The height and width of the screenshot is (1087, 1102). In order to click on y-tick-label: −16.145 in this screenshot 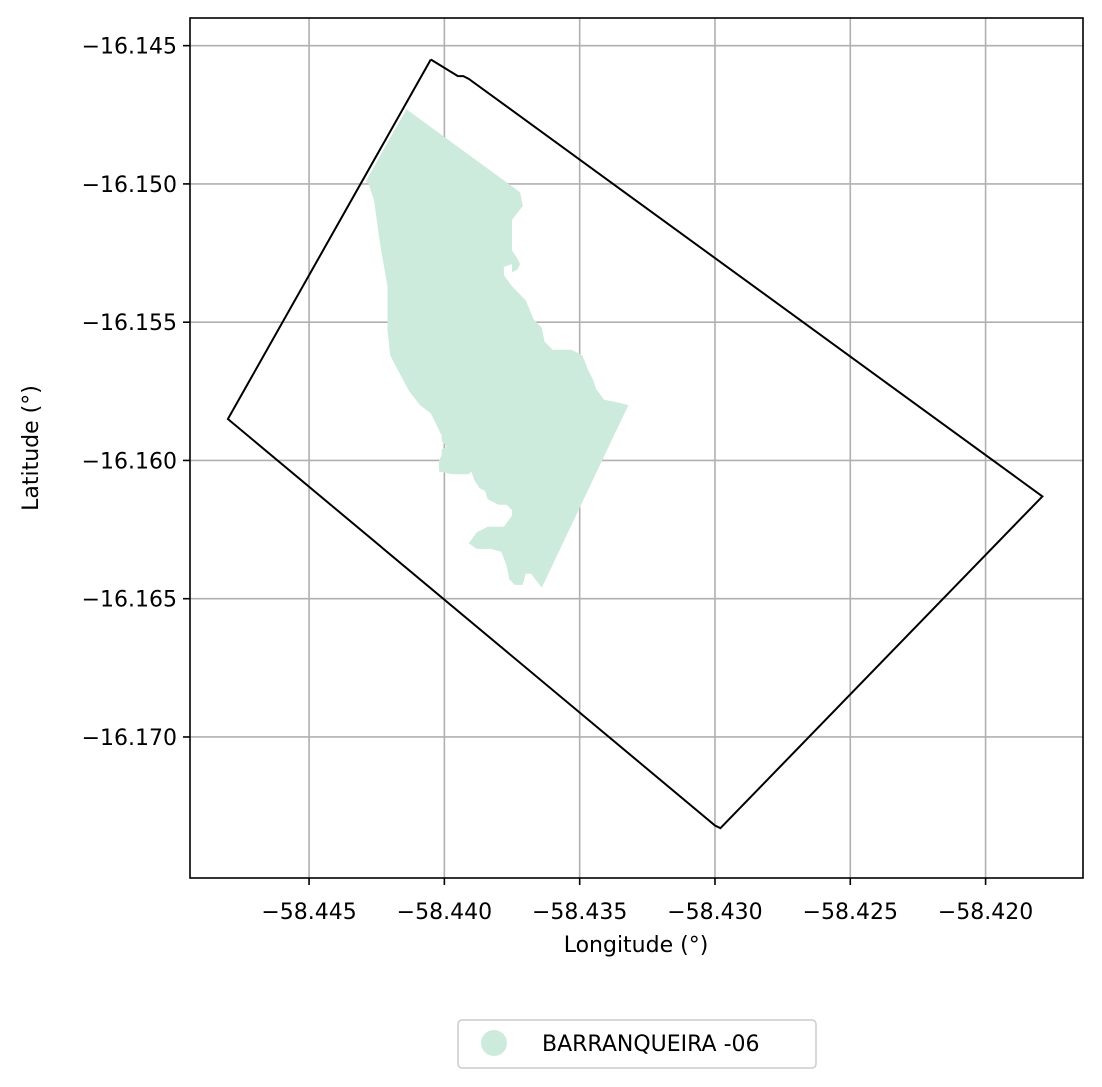, I will do `click(129, 47)`.